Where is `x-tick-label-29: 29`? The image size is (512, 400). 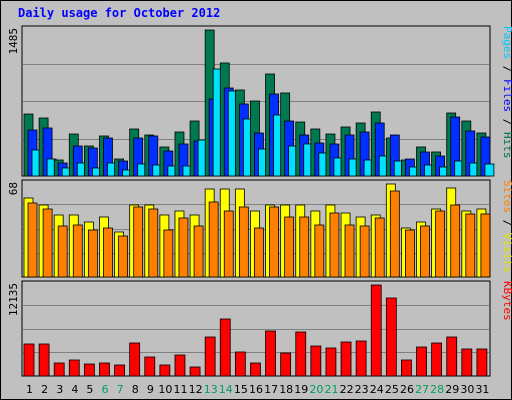 x-tick-label-29: 29 is located at coordinates (452, 389).